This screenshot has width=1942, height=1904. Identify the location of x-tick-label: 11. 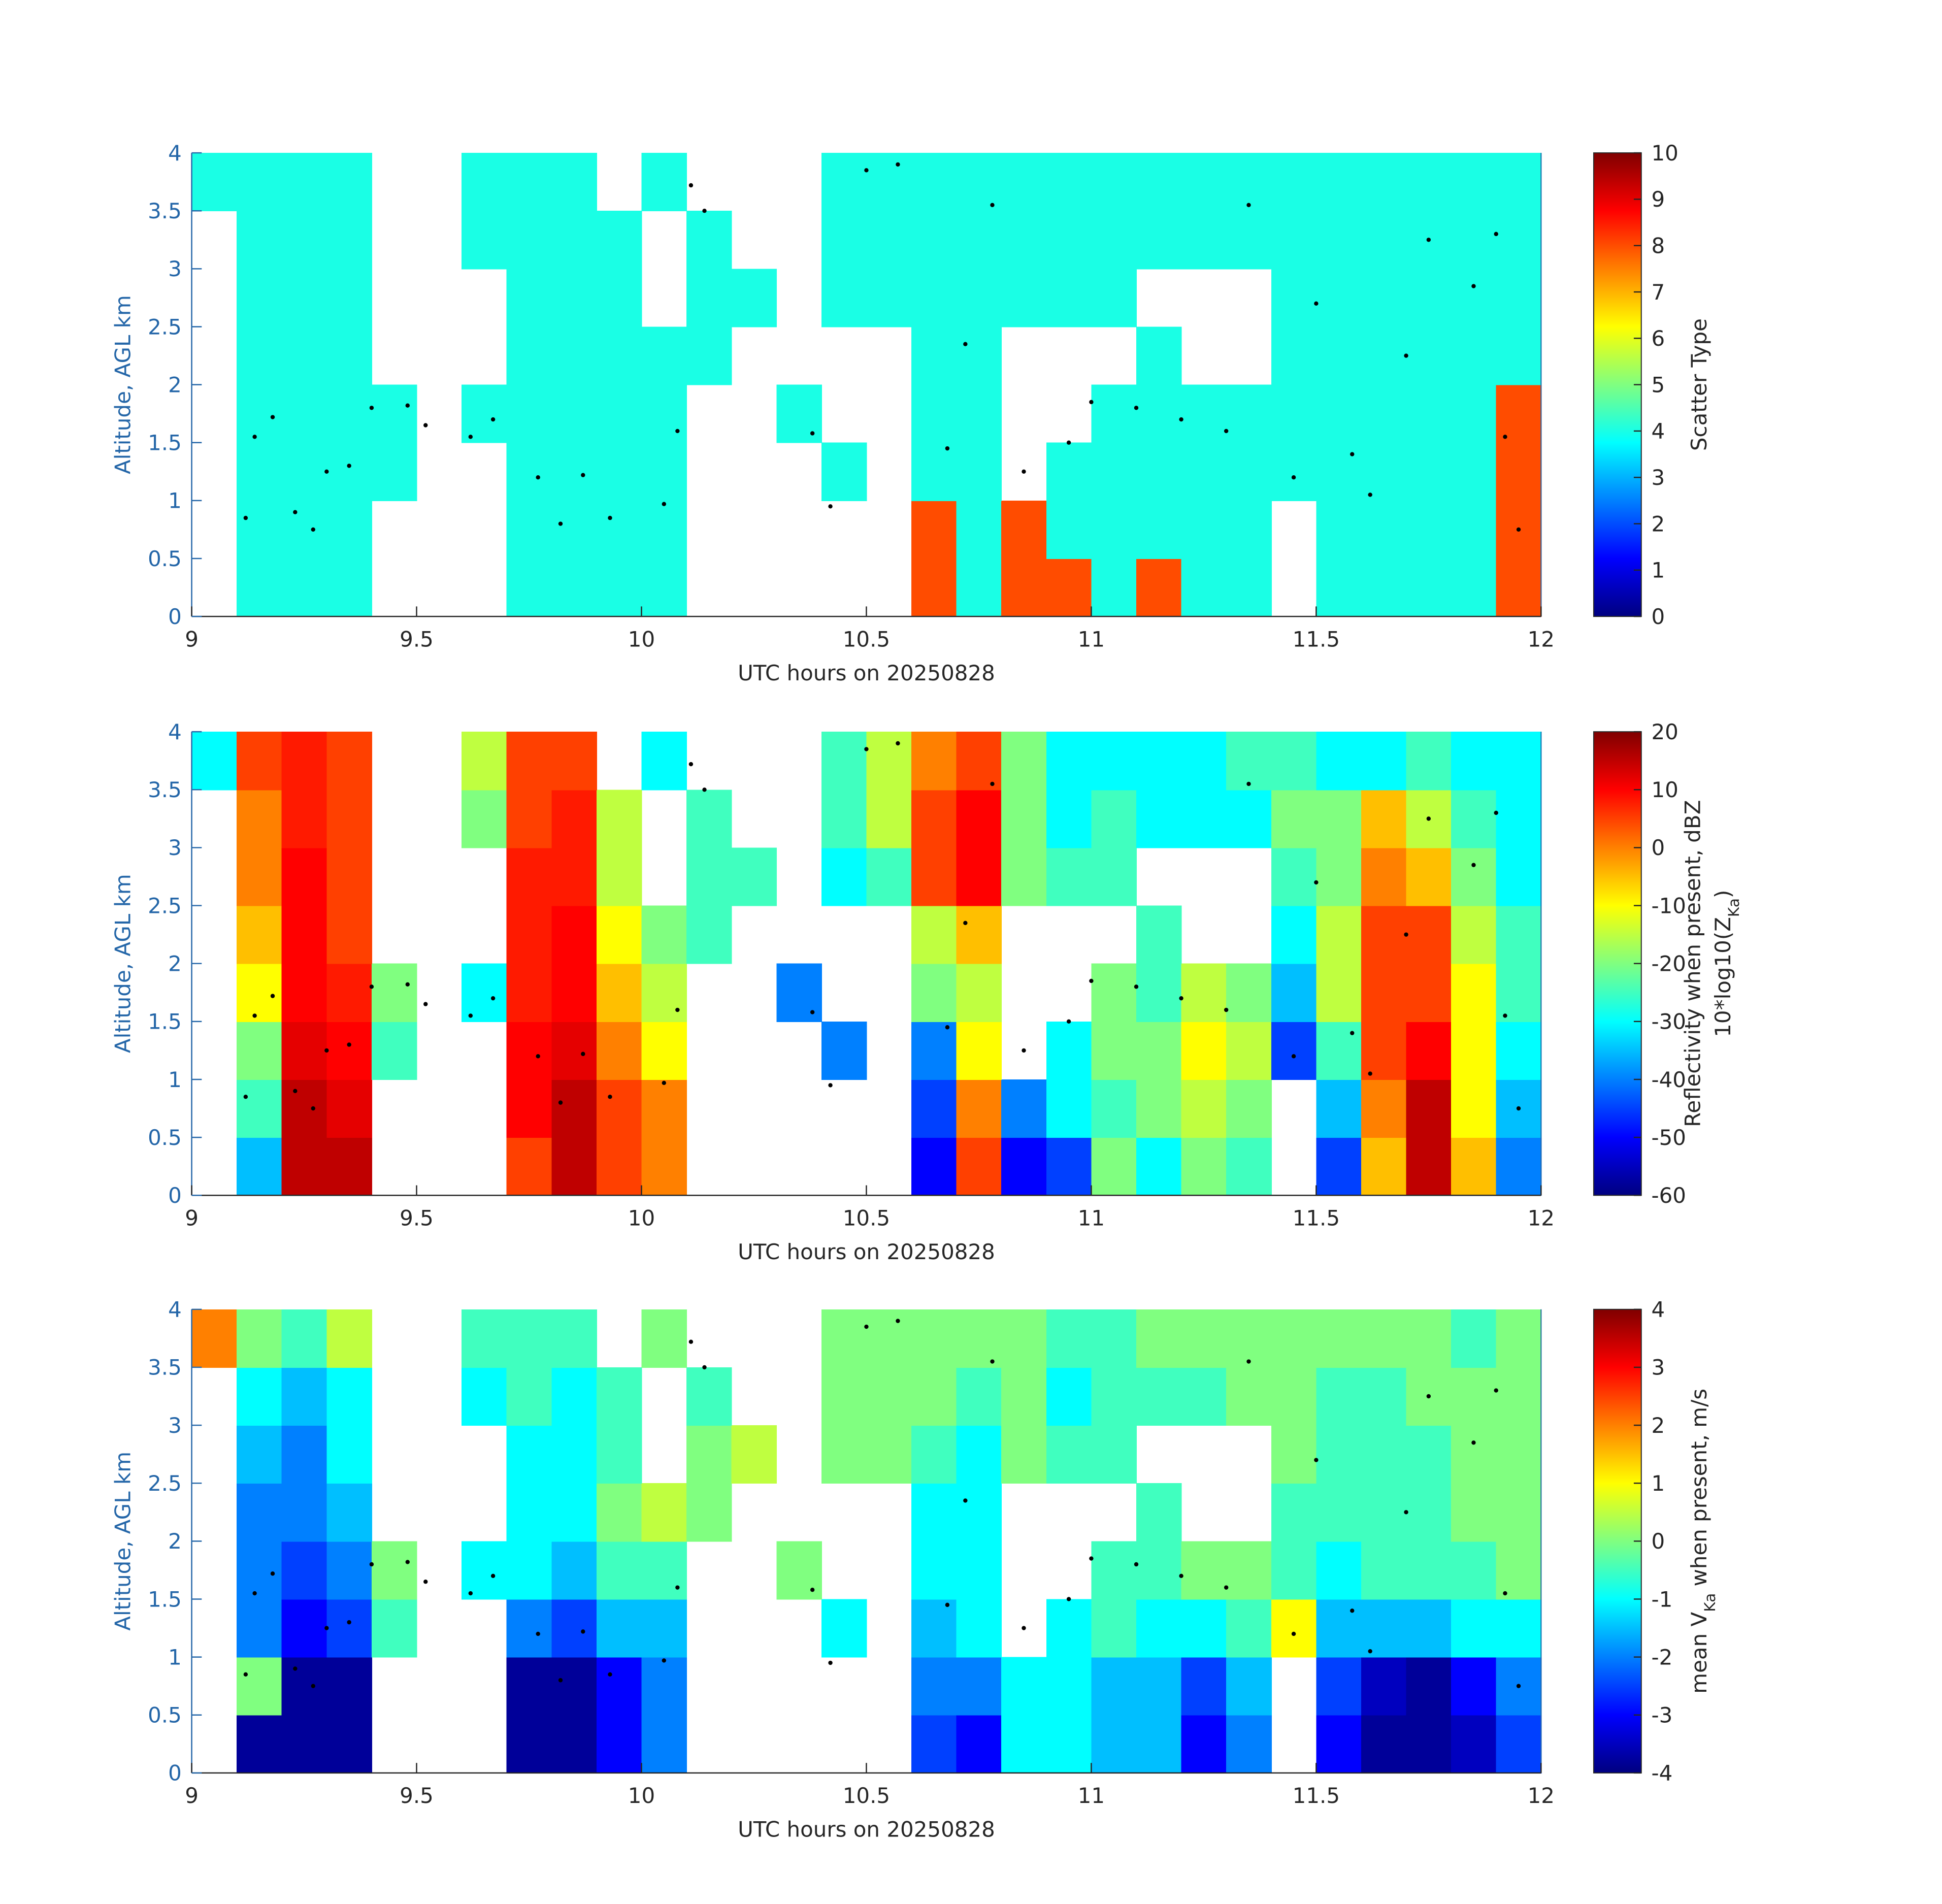
(1091, 639).